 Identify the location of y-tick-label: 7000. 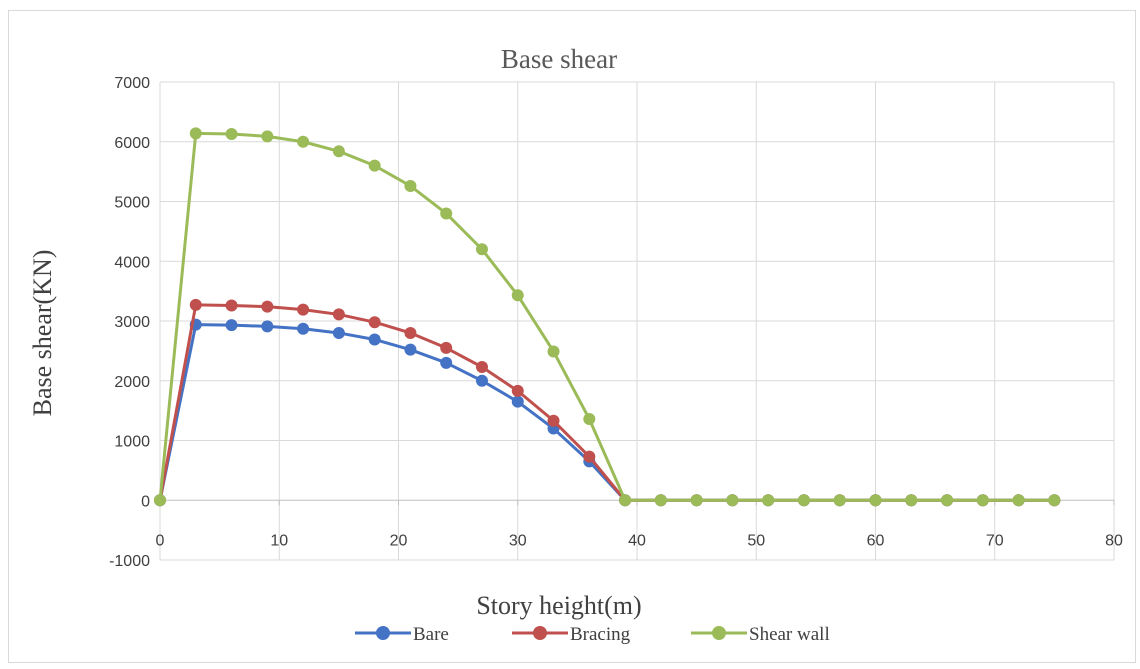
(132, 83).